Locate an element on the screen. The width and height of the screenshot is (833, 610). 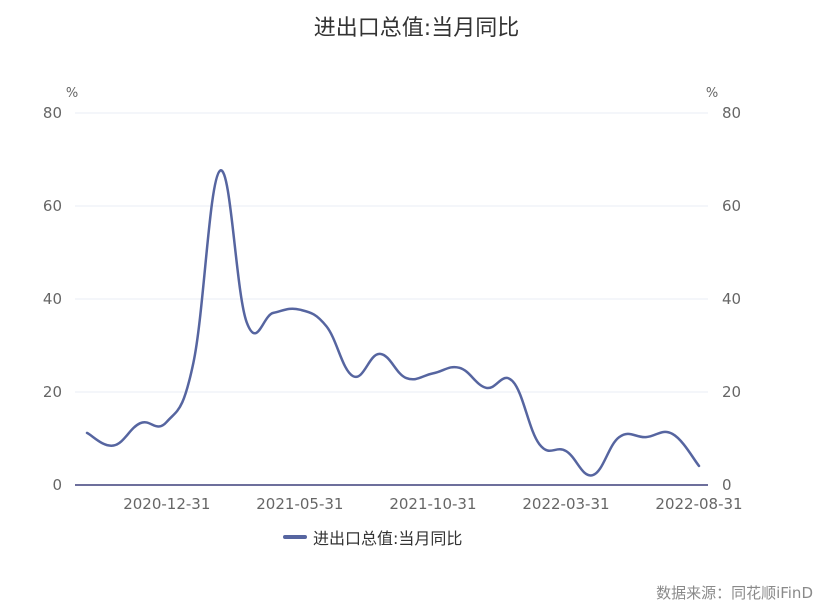
x-tick-label: 2022-08-31 is located at coordinates (698, 504).